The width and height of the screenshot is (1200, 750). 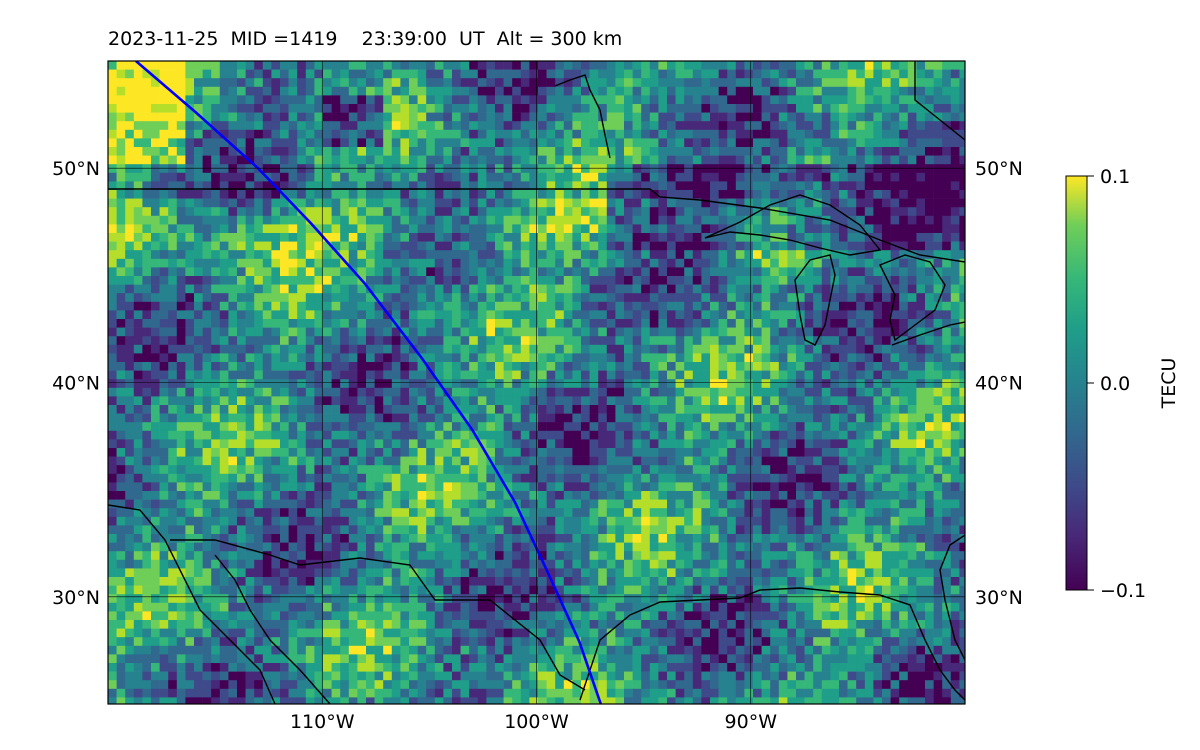 I want to click on lat-tick-label-right: 30°N, so click(x=999, y=598).